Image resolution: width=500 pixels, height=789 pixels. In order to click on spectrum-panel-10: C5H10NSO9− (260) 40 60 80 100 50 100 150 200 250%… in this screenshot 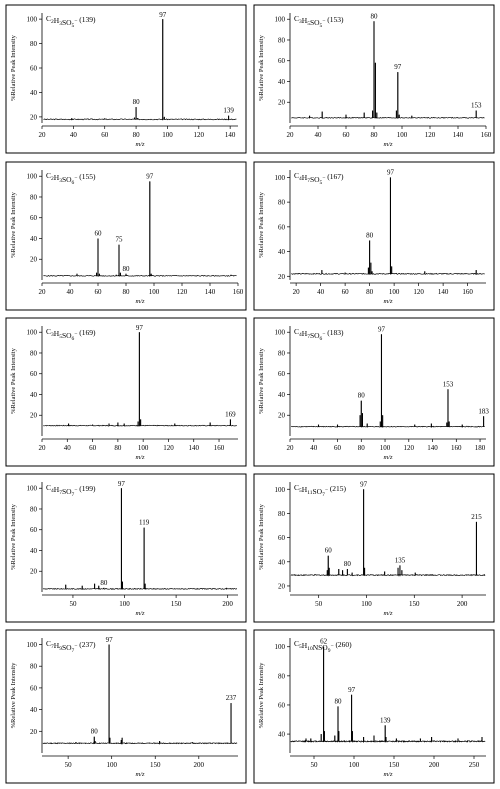, I will do `click(374, 706)`.